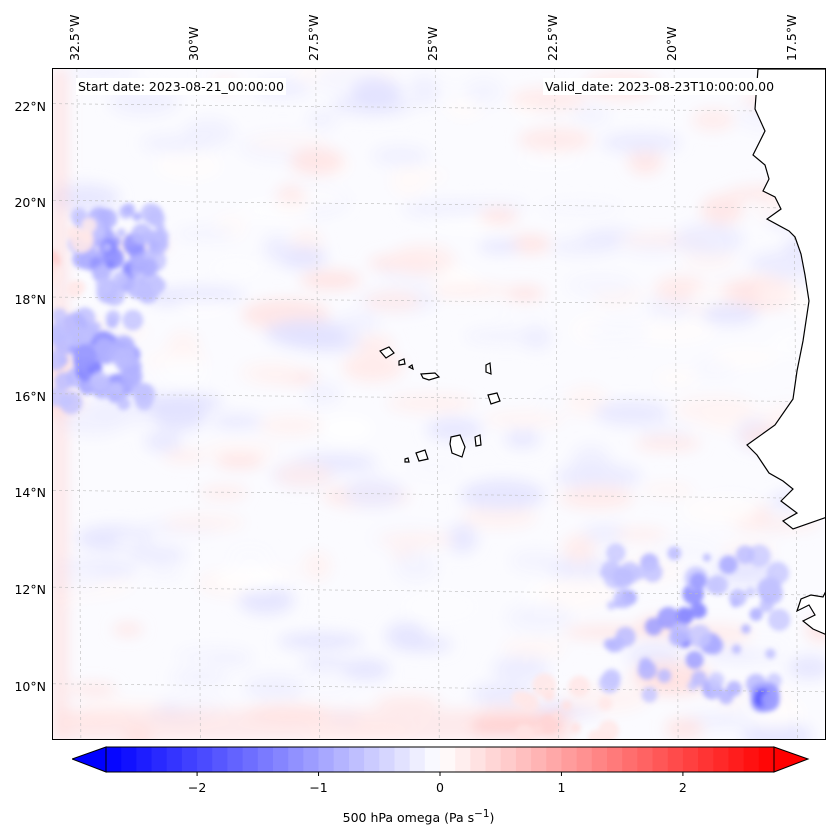 The width and height of the screenshot is (837, 839). I want to click on meridian-gridline, so click(676, 404).